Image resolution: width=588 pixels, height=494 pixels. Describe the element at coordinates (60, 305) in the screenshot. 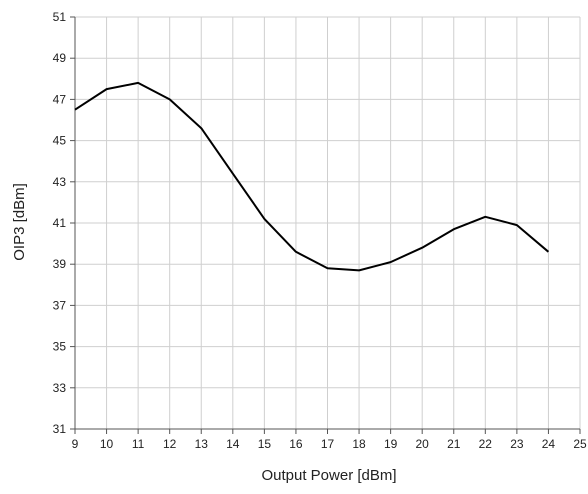

I see `y-tick-label: 37` at that location.